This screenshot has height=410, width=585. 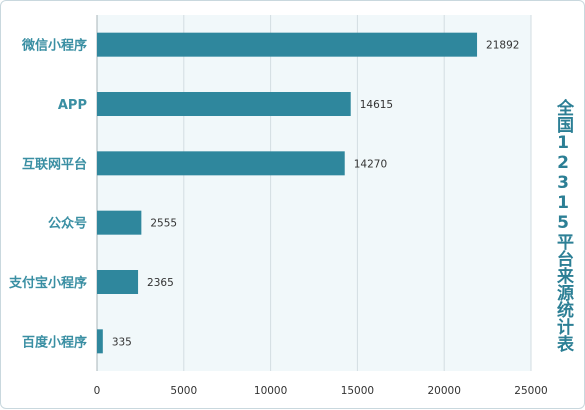 I want to click on x-tick-label: 10000, so click(x=270, y=391).